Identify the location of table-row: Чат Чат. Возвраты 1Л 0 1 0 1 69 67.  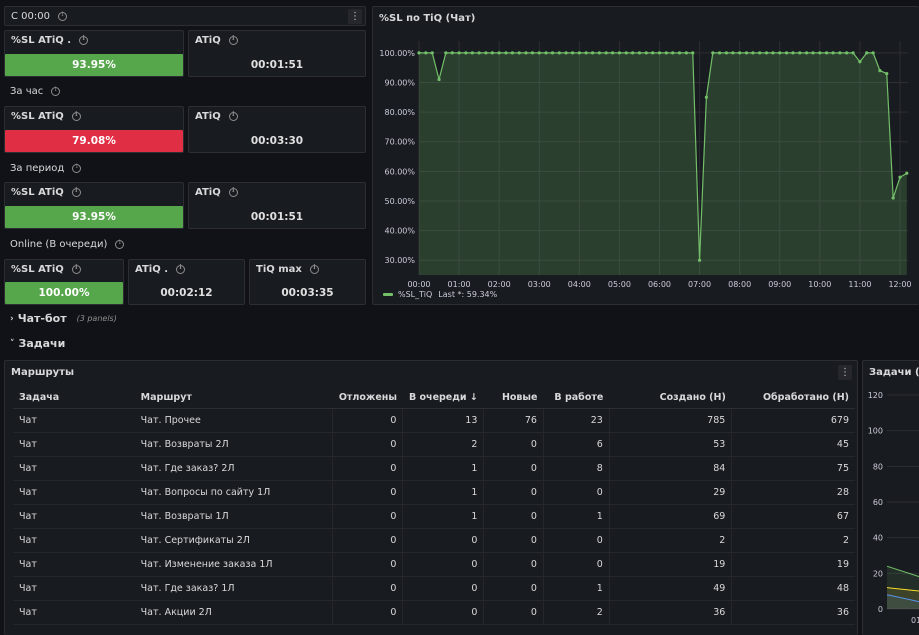
(434, 516).